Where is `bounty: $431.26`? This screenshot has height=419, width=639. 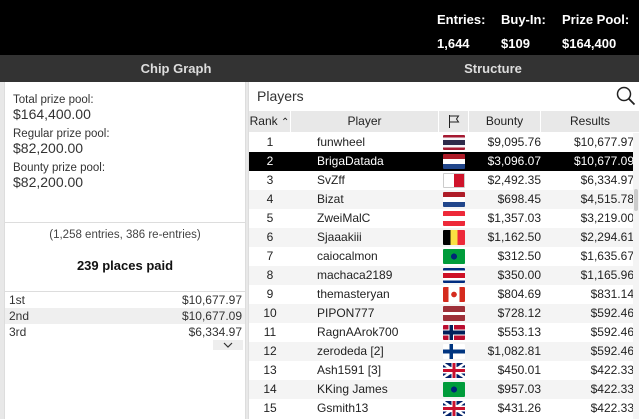 bounty: $431.26 is located at coordinates (519, 408).